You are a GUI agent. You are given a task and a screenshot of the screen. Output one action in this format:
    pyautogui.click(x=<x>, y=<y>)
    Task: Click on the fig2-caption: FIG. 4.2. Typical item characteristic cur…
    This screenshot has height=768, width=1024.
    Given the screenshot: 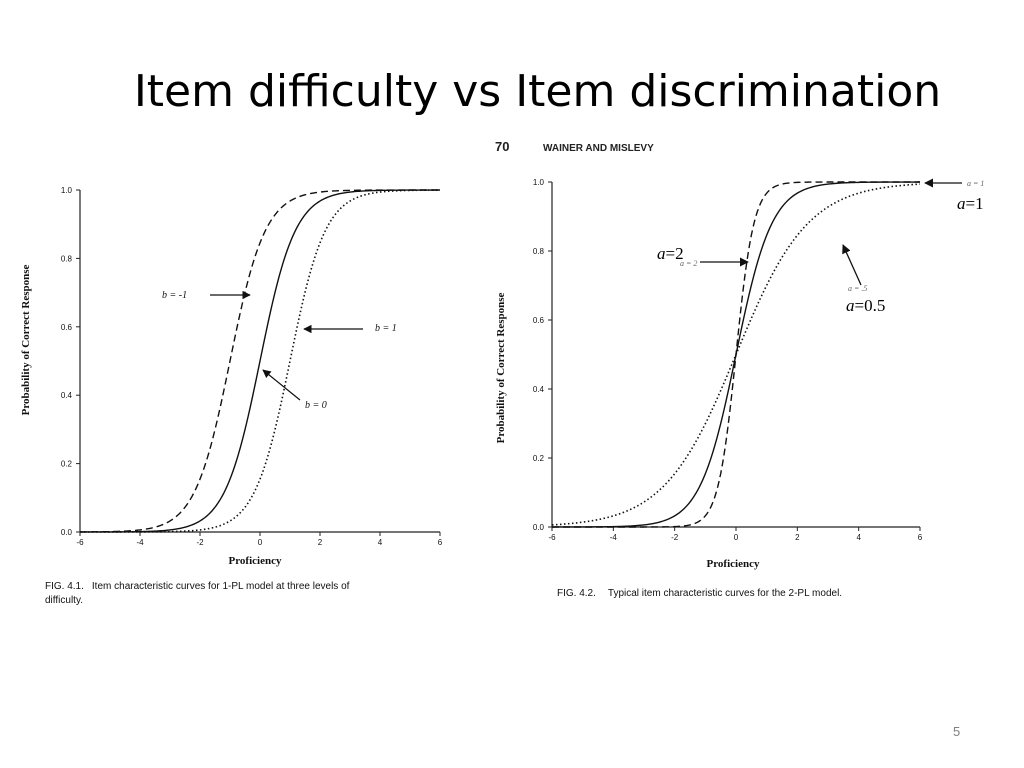 What is the action you would take?
    pyautogui.click(x=699, y=593)
    